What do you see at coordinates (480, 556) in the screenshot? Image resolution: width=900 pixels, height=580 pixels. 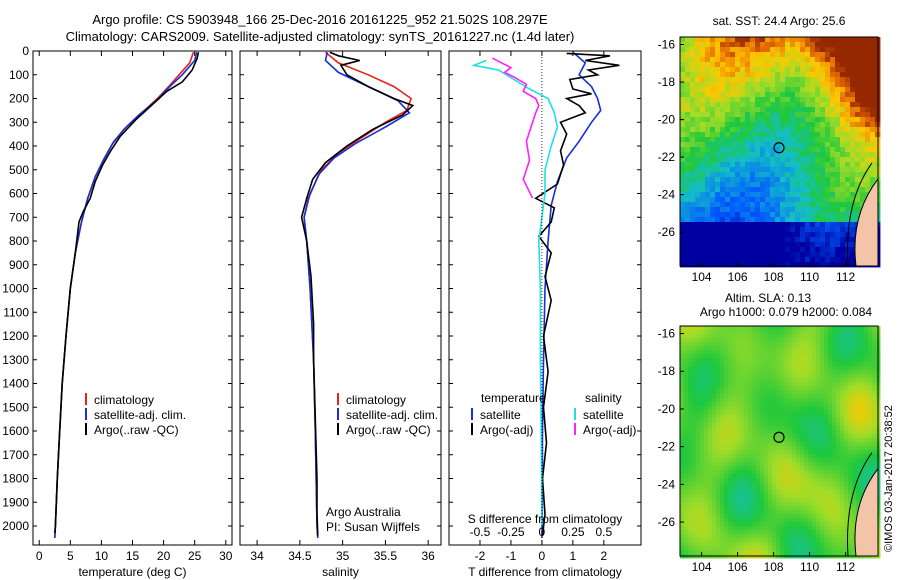 I see `x-tick-label: -2` at bounding box center [480, 556].